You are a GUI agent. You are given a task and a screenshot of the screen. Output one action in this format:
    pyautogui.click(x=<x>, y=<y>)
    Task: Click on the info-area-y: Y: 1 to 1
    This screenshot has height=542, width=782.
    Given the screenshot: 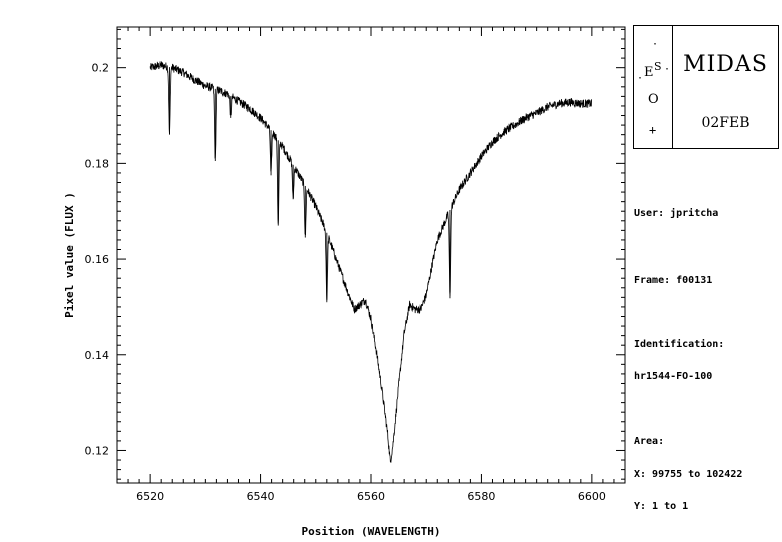 What is the action you would take?
    pyautogui.click(x=661, y=506)
    